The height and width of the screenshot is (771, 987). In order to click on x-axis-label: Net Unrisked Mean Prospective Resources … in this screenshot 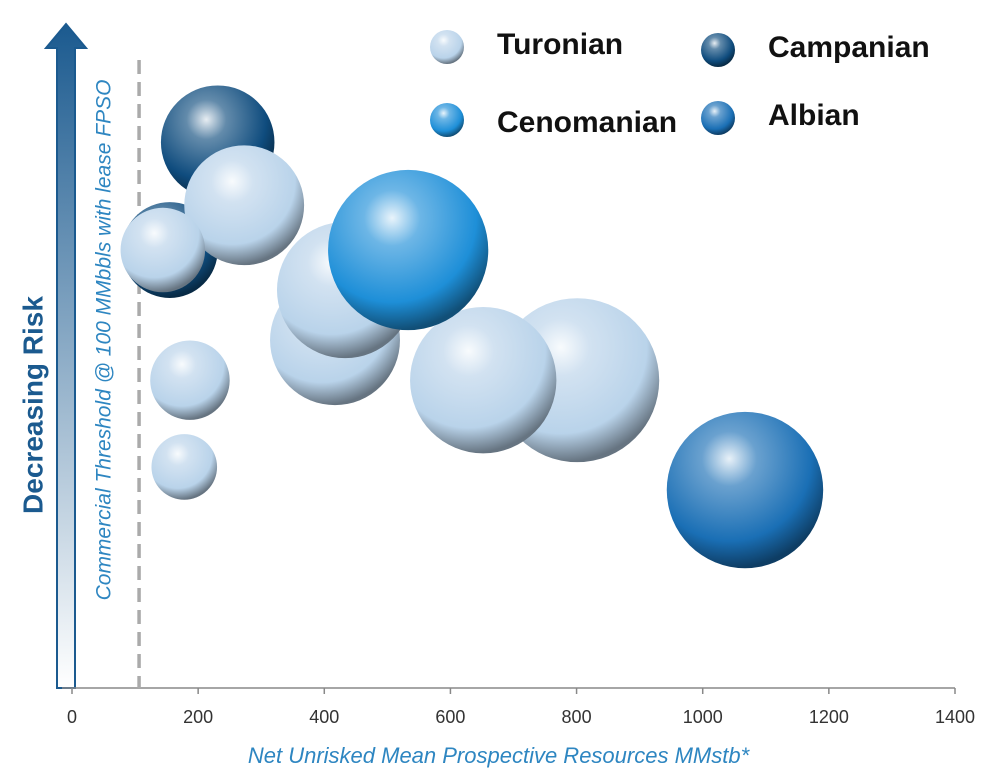, I will do `click(499, 755)`.